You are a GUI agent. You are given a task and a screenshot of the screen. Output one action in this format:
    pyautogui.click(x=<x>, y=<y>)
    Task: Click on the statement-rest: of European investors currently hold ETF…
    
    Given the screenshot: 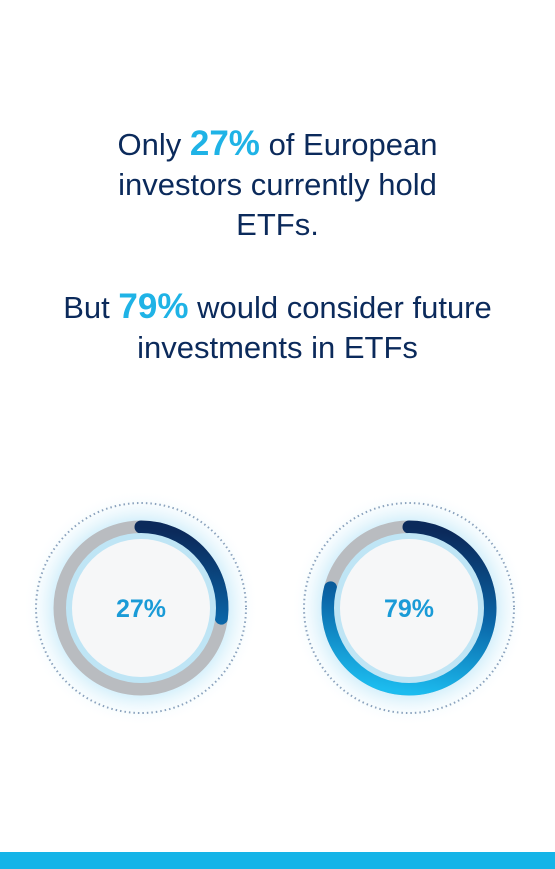 What is the action you would take?
    pyautogui.click(x=278, y=184)
    